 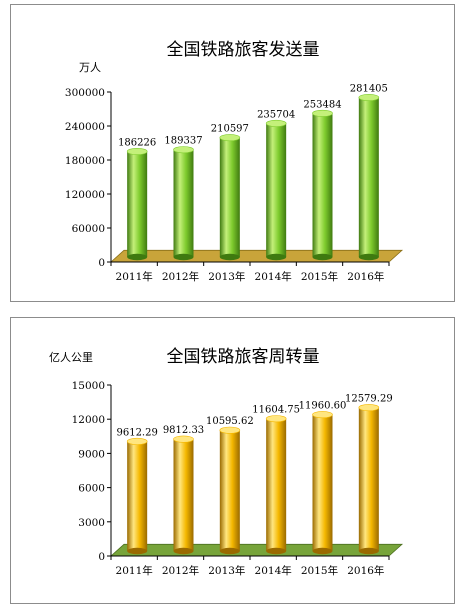 What do you see at coordinates (137, 142) in the screenshot?
I see `data-label: 186226` at bounding box center [137, 142].